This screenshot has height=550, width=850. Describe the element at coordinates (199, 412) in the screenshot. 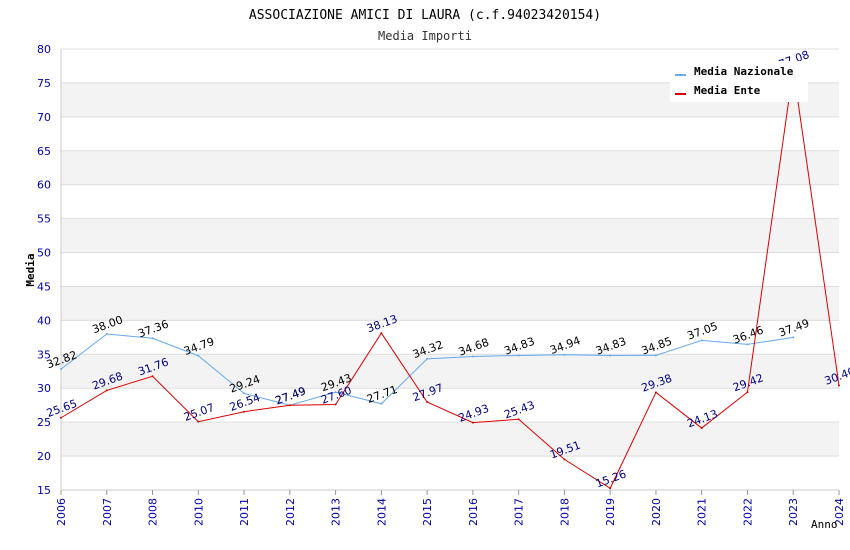

I see `data-label: 25.07` at that location.